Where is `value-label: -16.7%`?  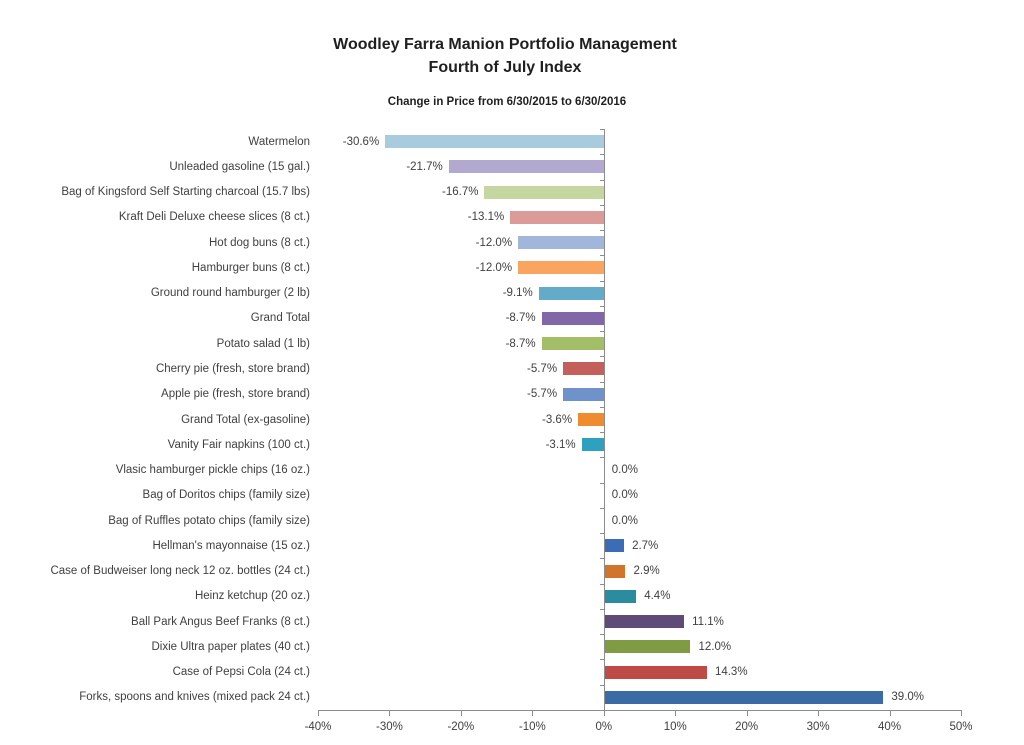 value-label: -16.7% is located at coordinates (460, 192).